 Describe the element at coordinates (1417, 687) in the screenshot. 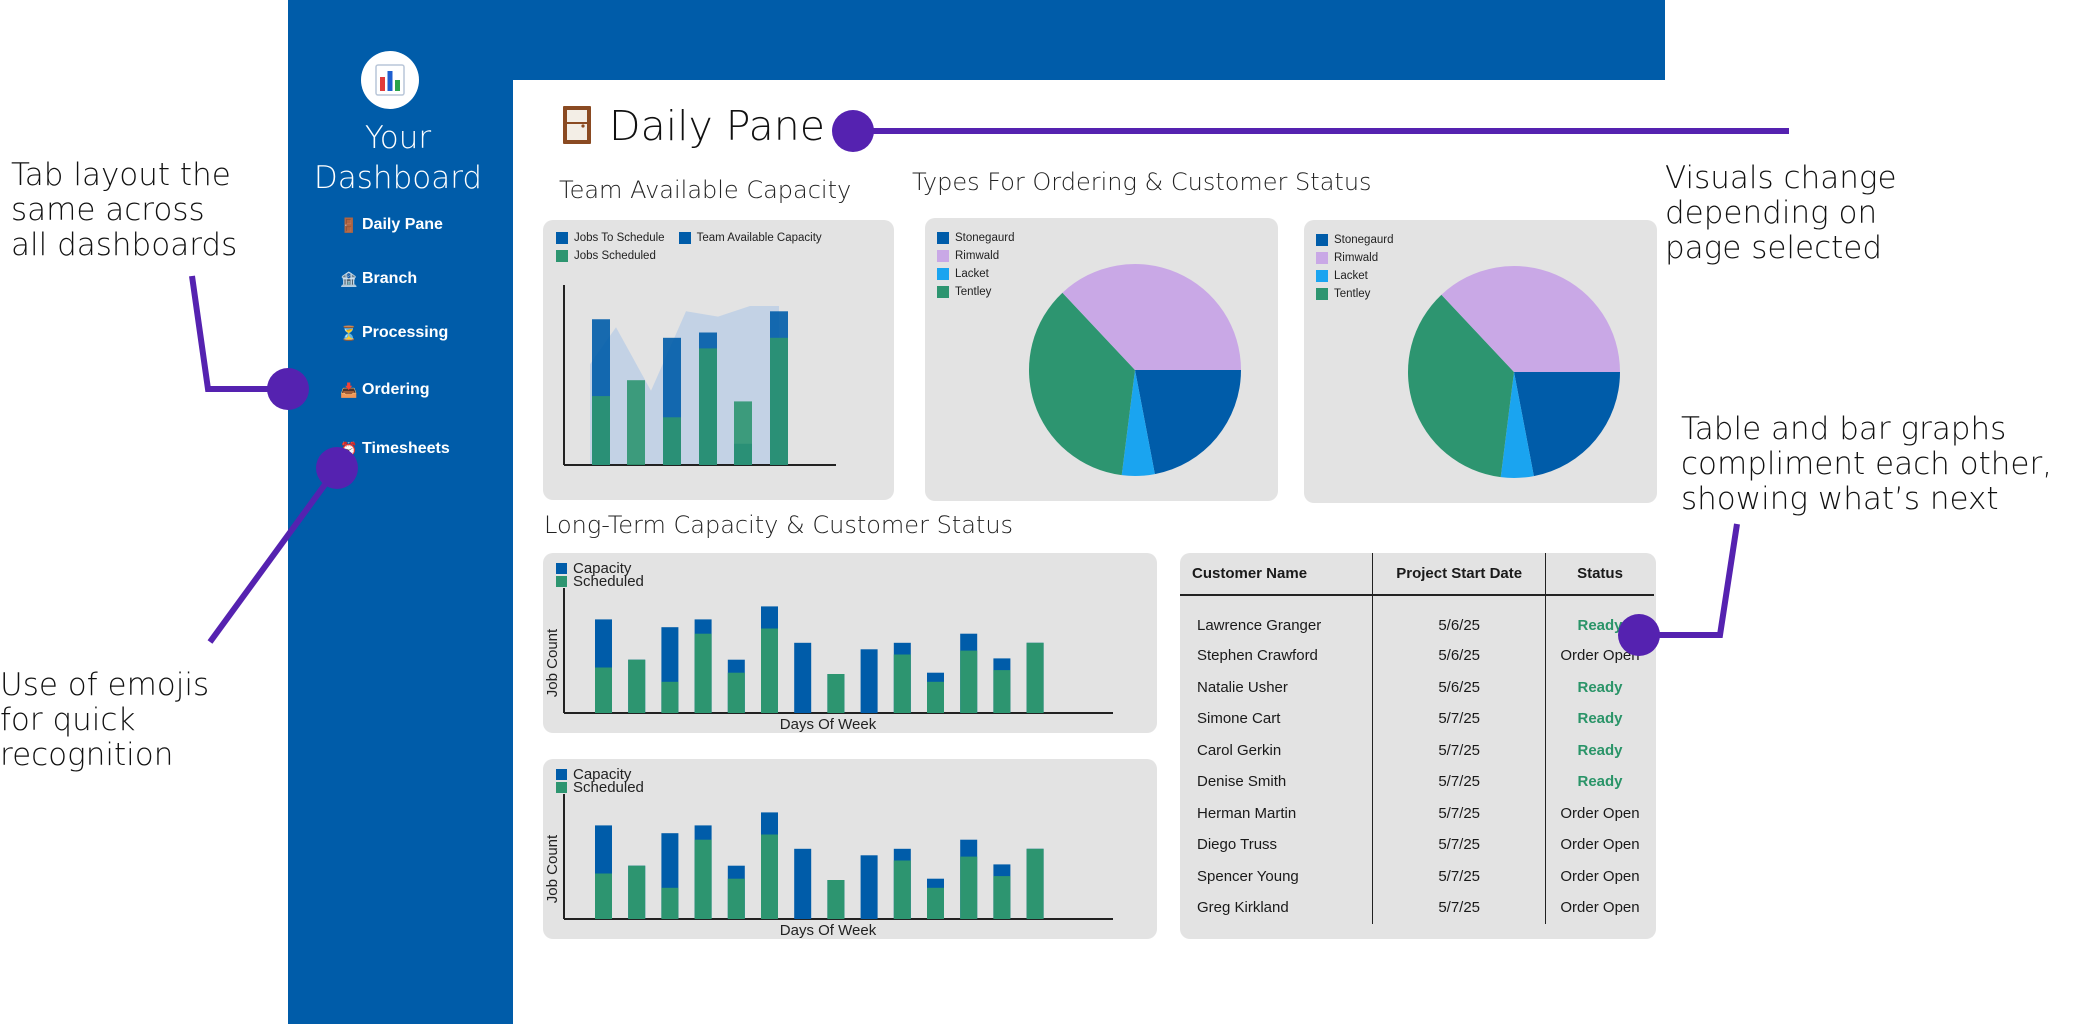

I see `table-row: Natalie Usher 5/6/25 Ready` at that location.